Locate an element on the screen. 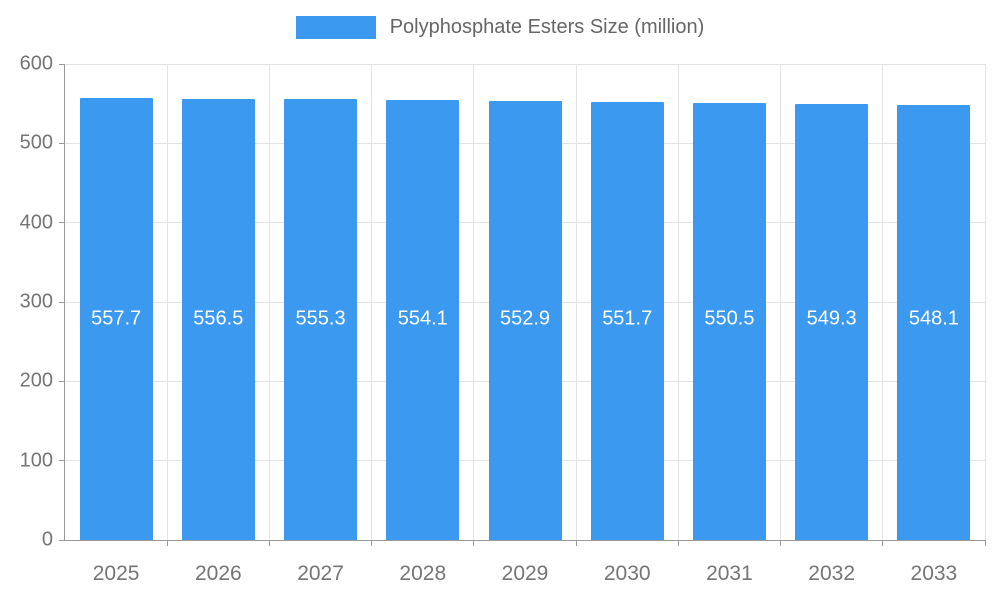 The height and width of the screenshot is (600, 1000). chart-legend: Polyphosphate Esters Size (million) is located at coordinates (500, 27).